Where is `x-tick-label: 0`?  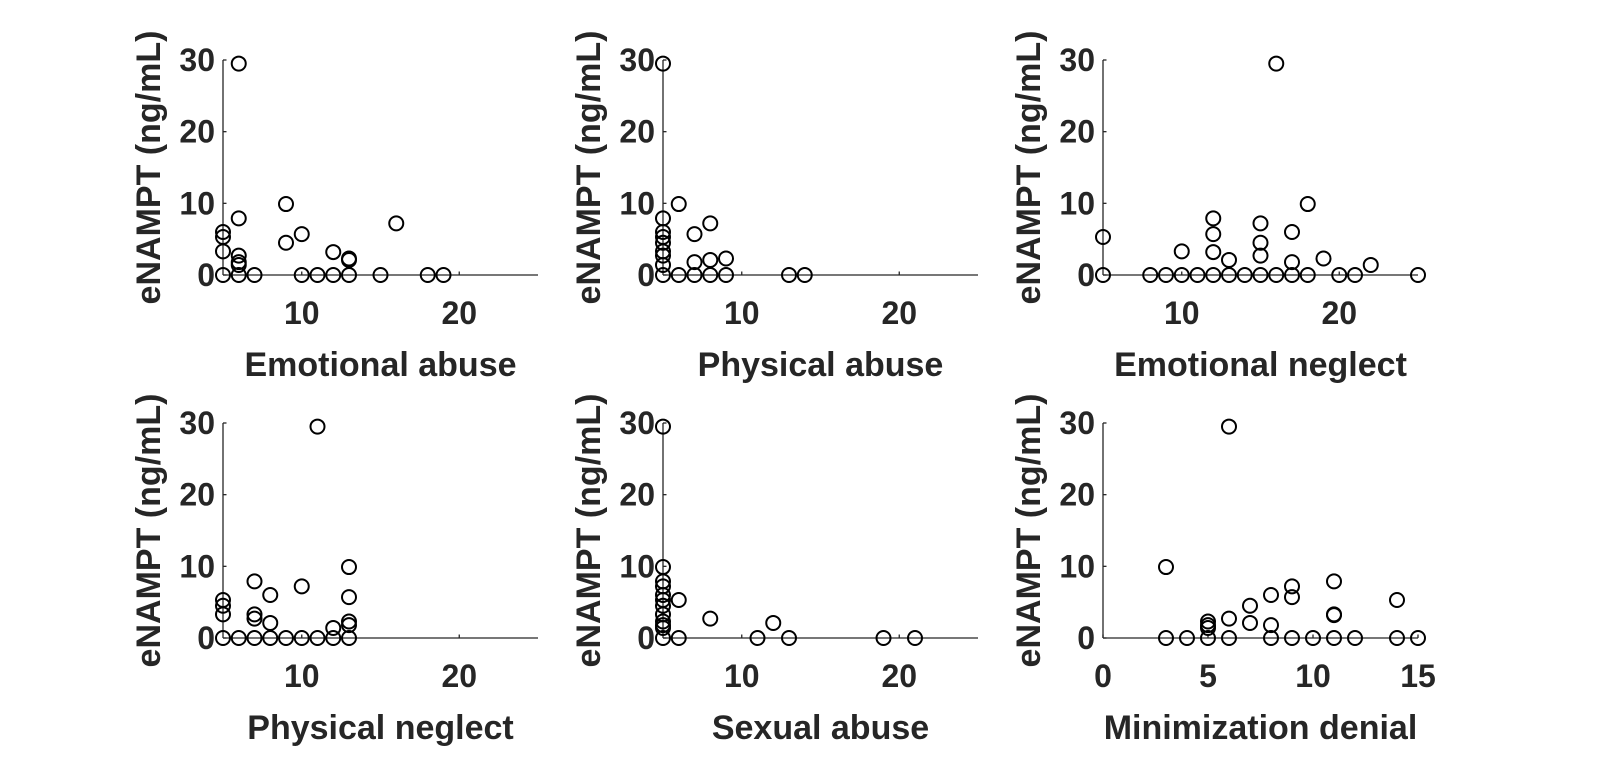 x-tick-label: 0 is located at coordinates (1103, 676).